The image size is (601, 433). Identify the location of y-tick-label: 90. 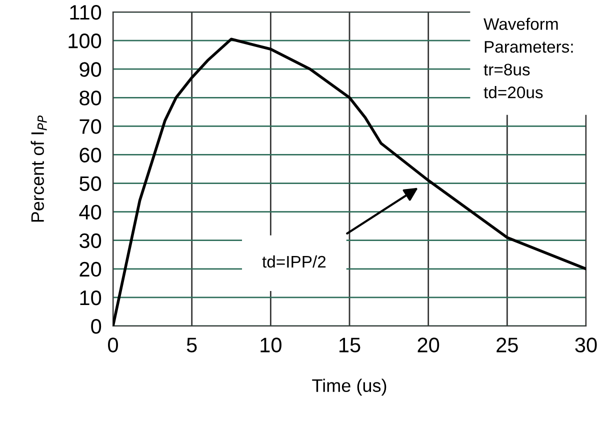
(91, 69).